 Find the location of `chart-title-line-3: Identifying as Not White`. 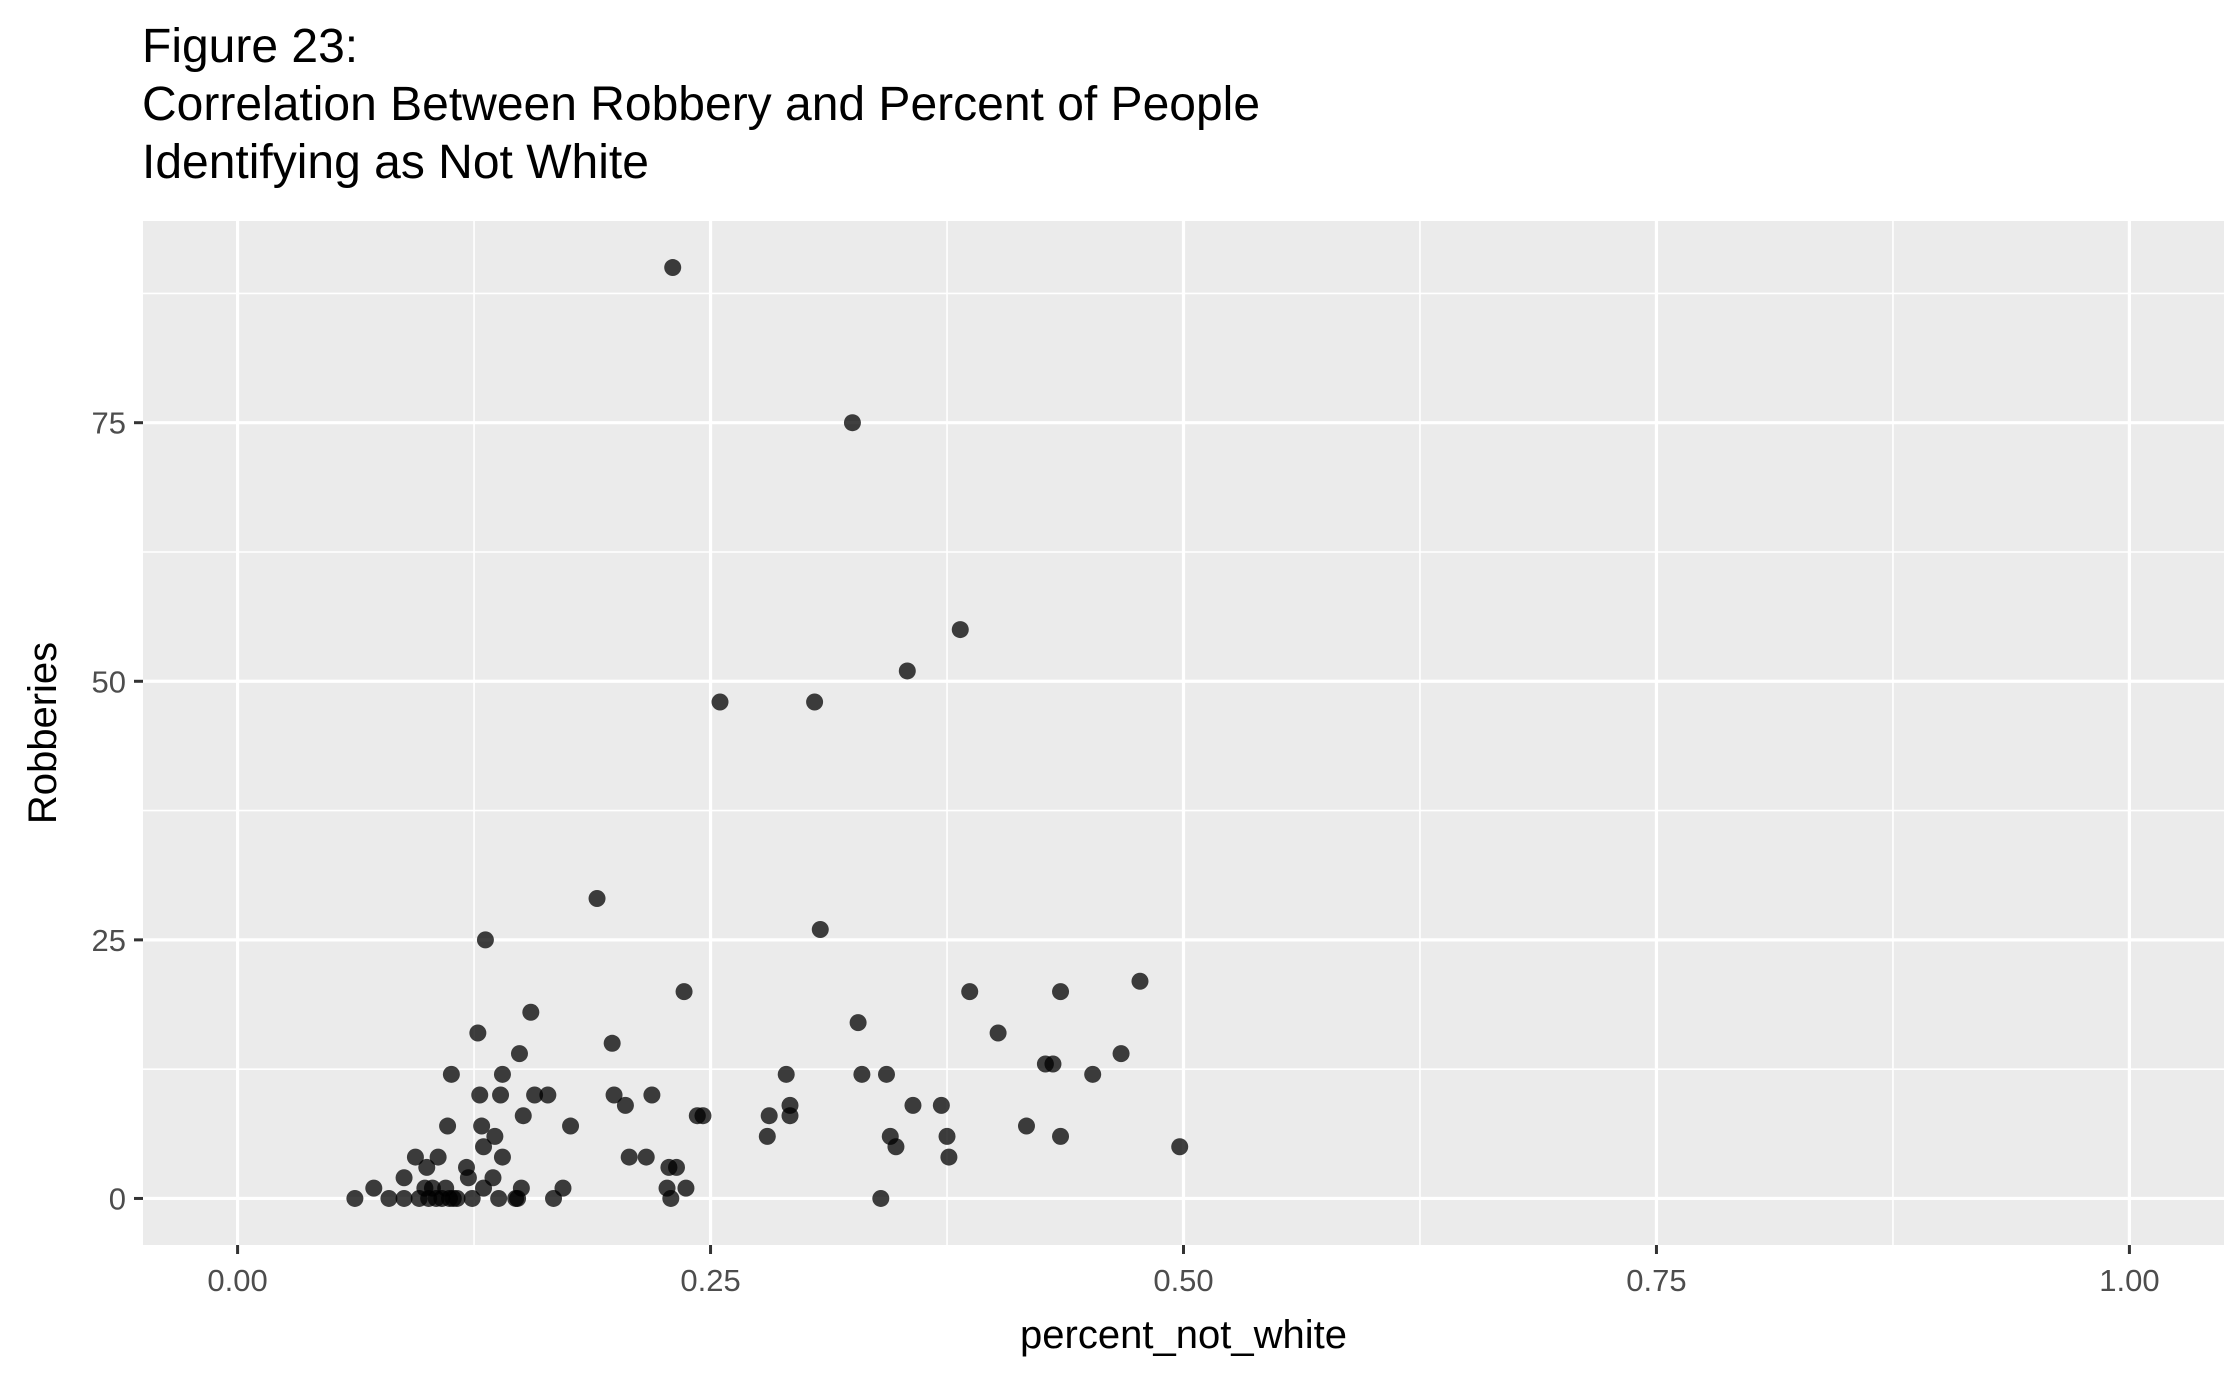

chart-title-line-3: Identifying as Not White is located at coordinates (395, 162).